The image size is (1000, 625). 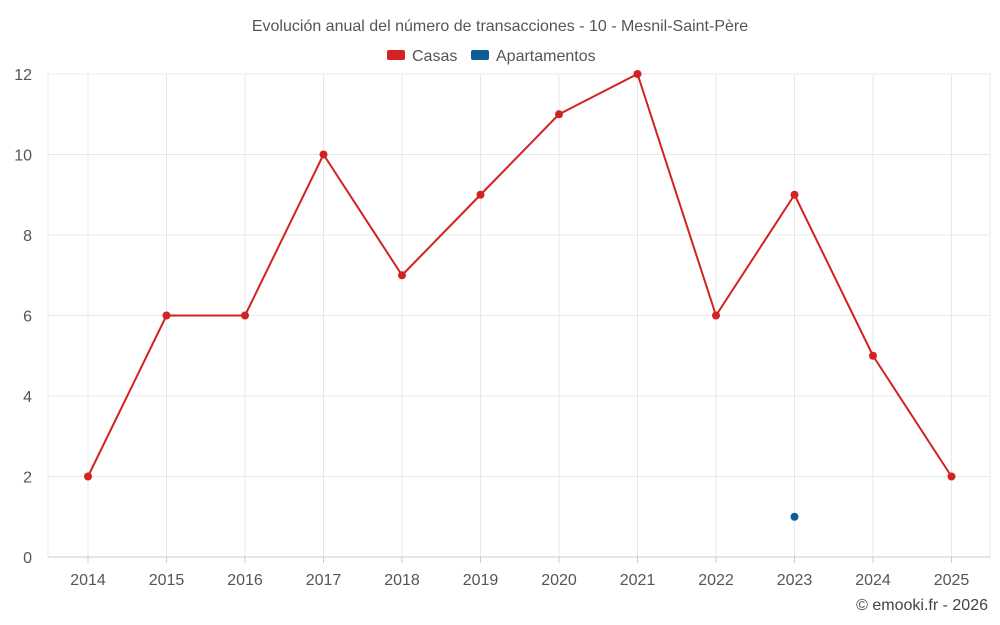 I want to click on legend-label-casas: Casas, so click(x=434, y=56).